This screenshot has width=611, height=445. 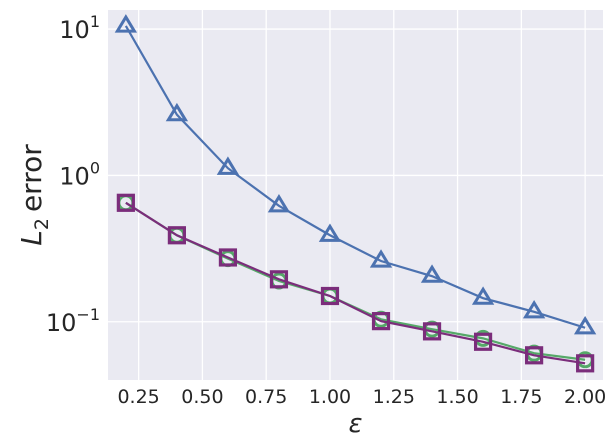 I want to click on x-axis-label: ε, so click(x=355, y=424).